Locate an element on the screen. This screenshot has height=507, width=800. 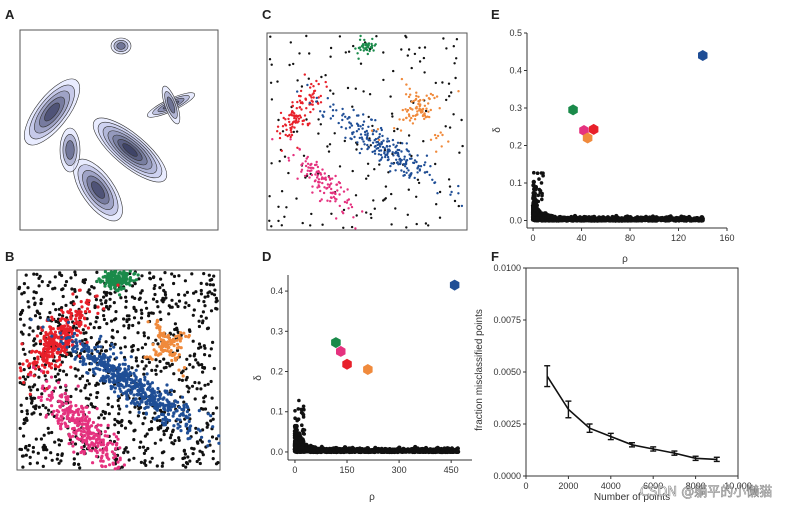
y-axis-label: δ is located at coordinates (497, 130).